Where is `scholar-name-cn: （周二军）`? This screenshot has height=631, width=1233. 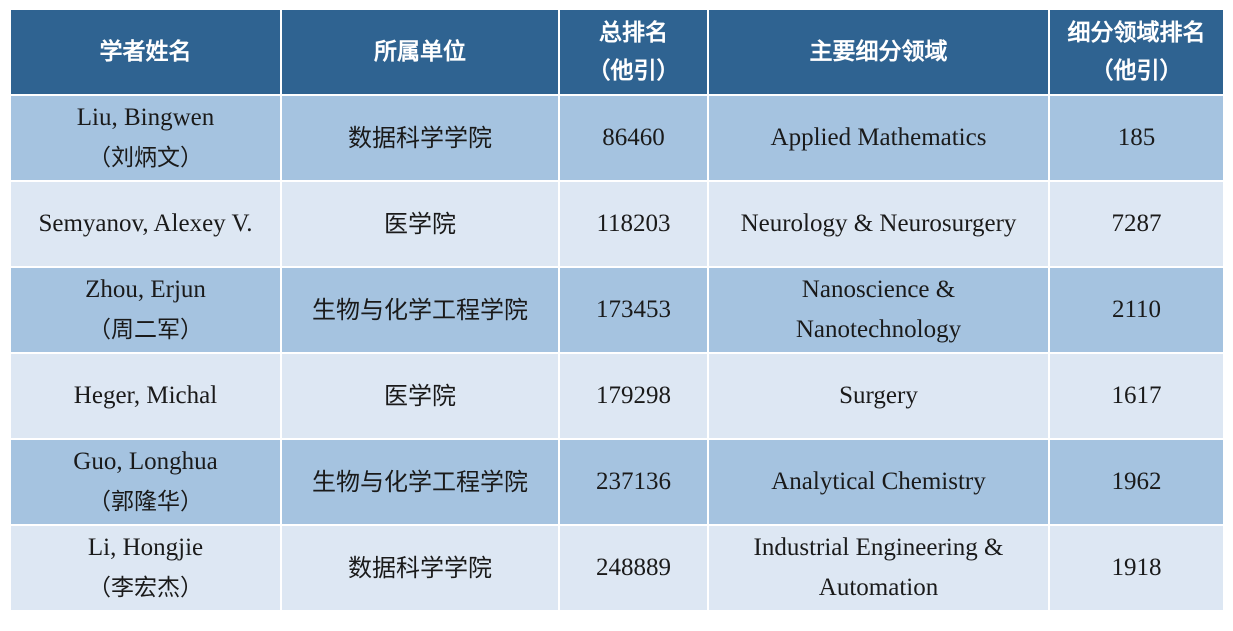 scholar-name-cn: （周二军） is located at coordinates (145, 330).